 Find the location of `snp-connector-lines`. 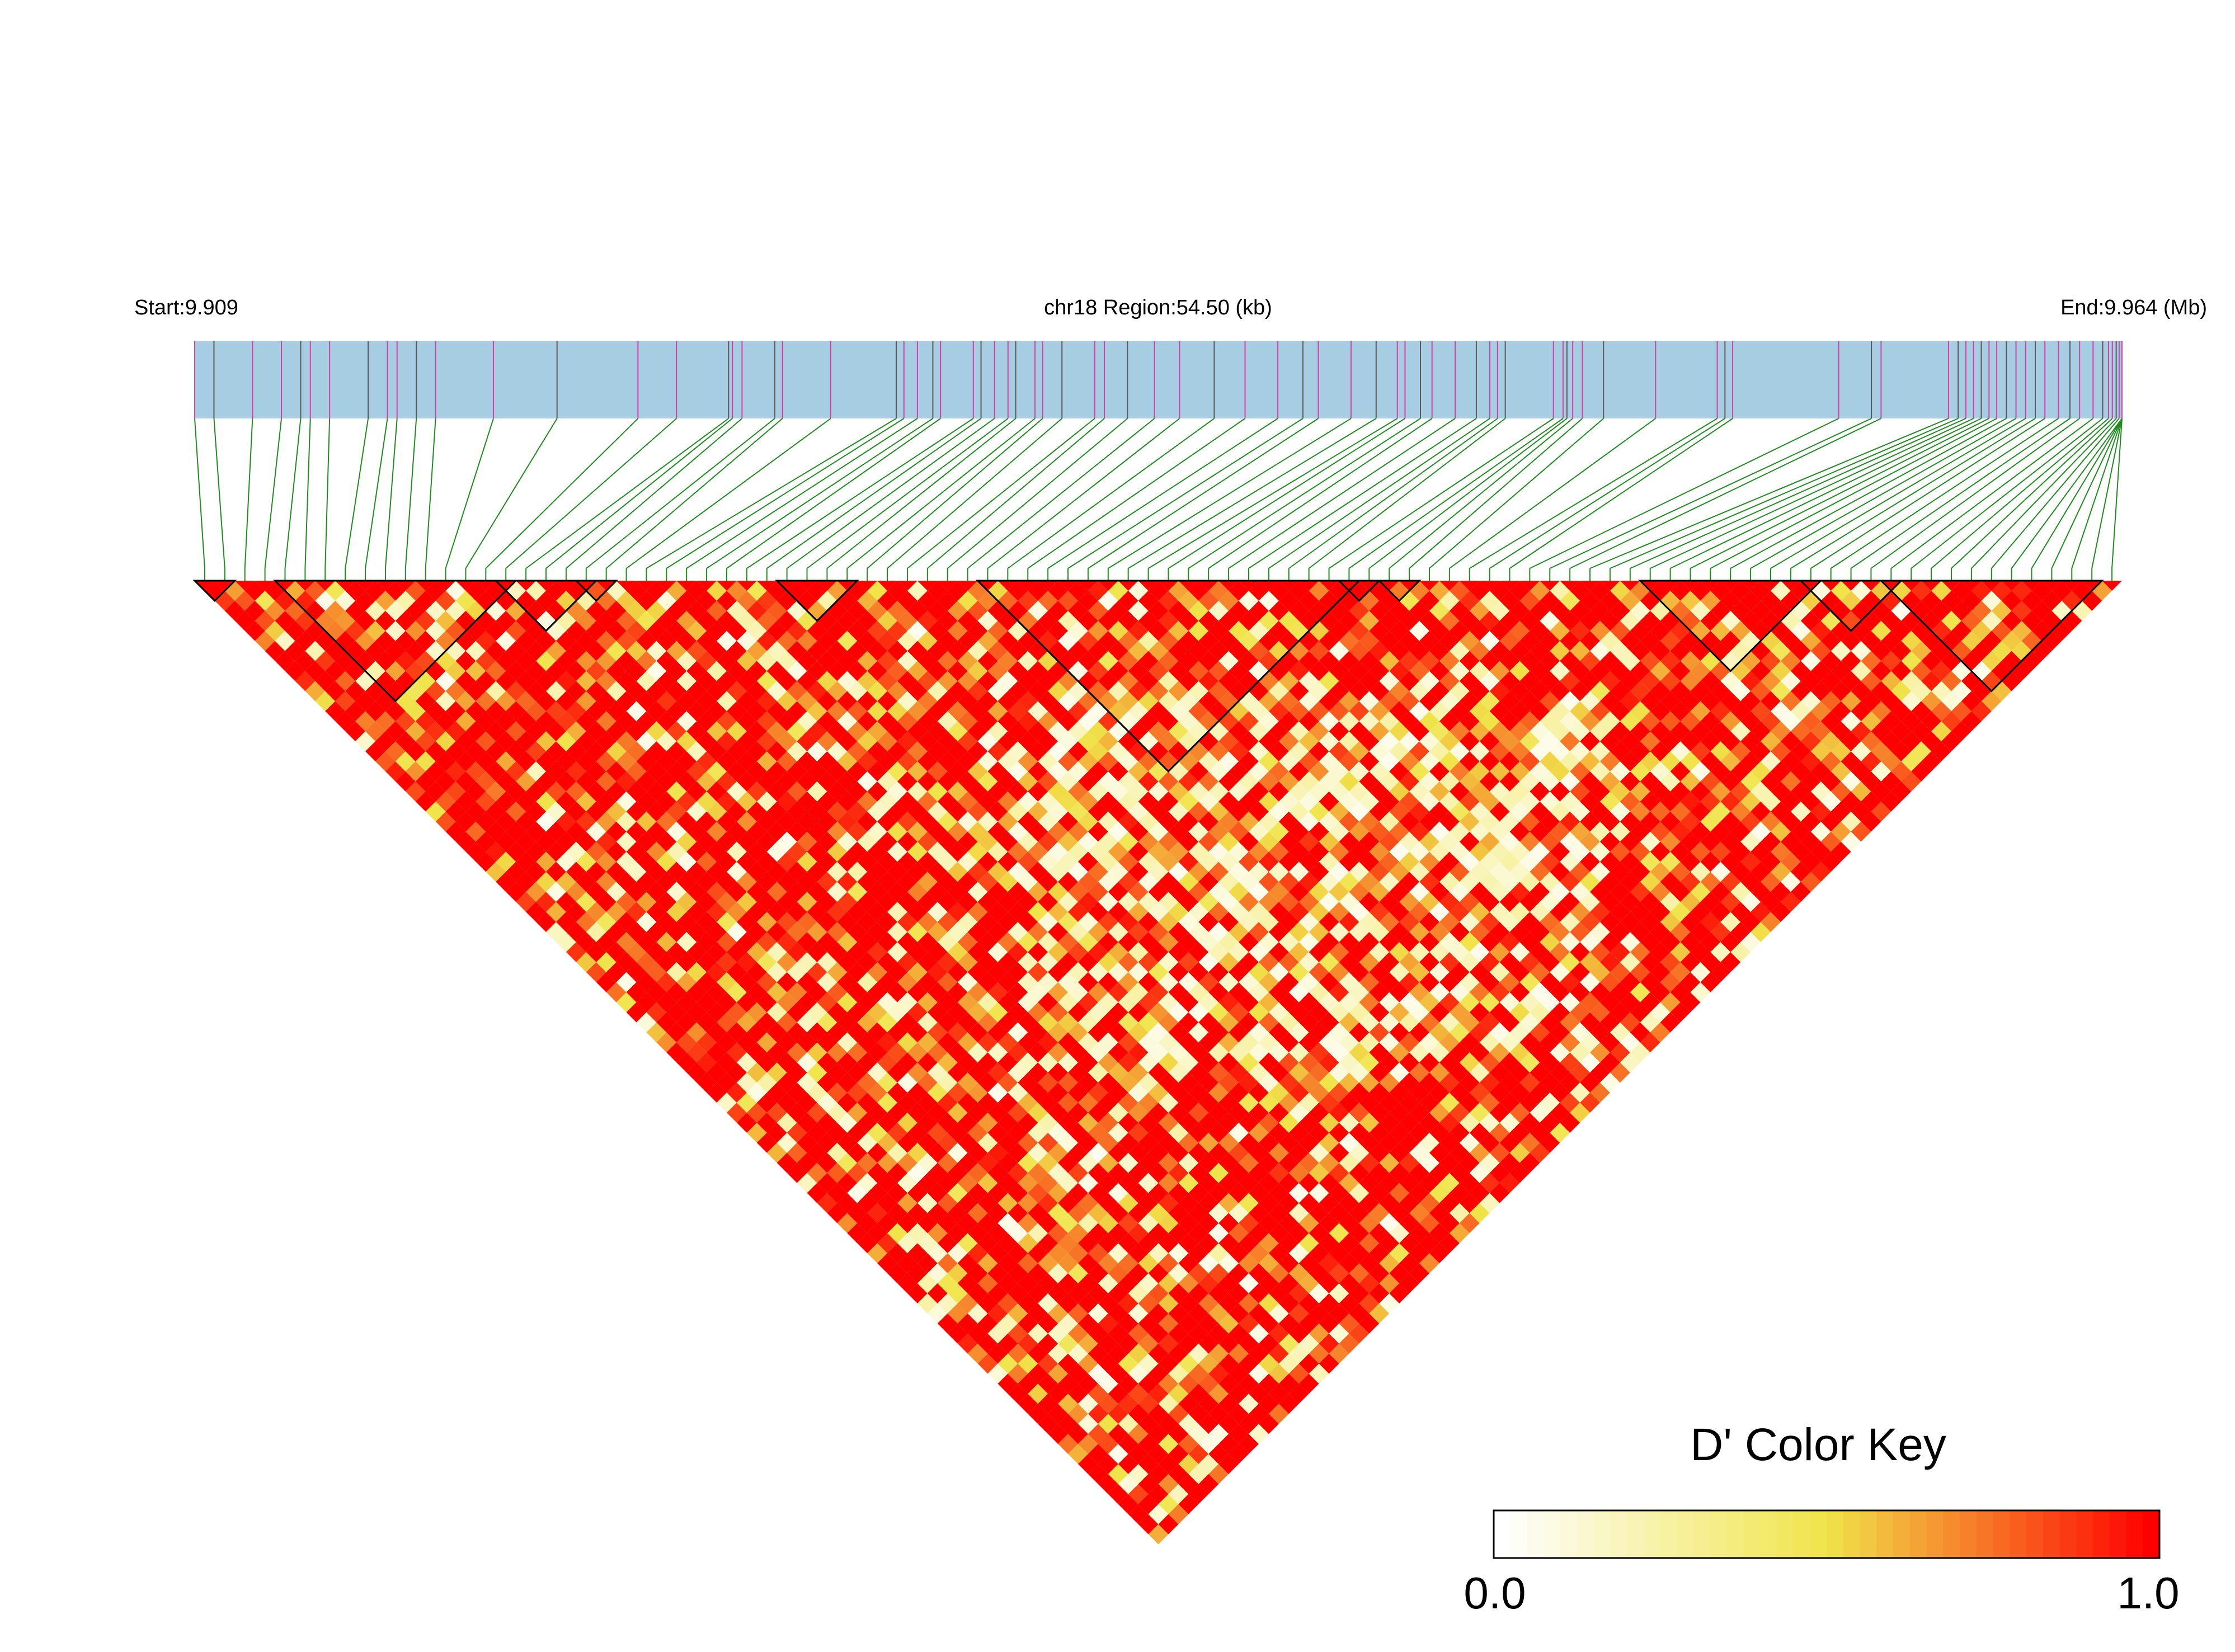

snp-connector-lines is located at coordinates (1158, 500).